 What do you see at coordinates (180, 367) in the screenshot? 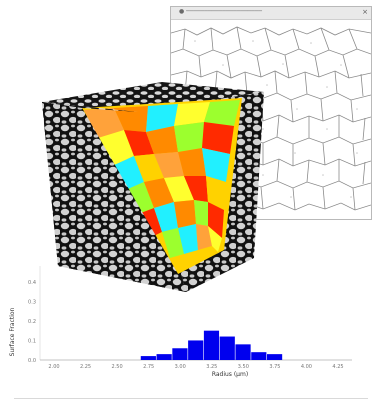
I see `x-tick-label: 3.00` at bounding box center [180, 367].